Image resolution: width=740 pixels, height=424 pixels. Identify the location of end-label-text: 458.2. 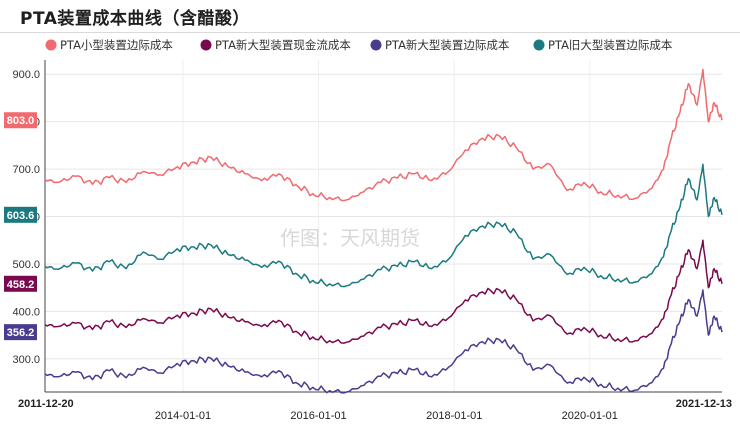
(21, 285).